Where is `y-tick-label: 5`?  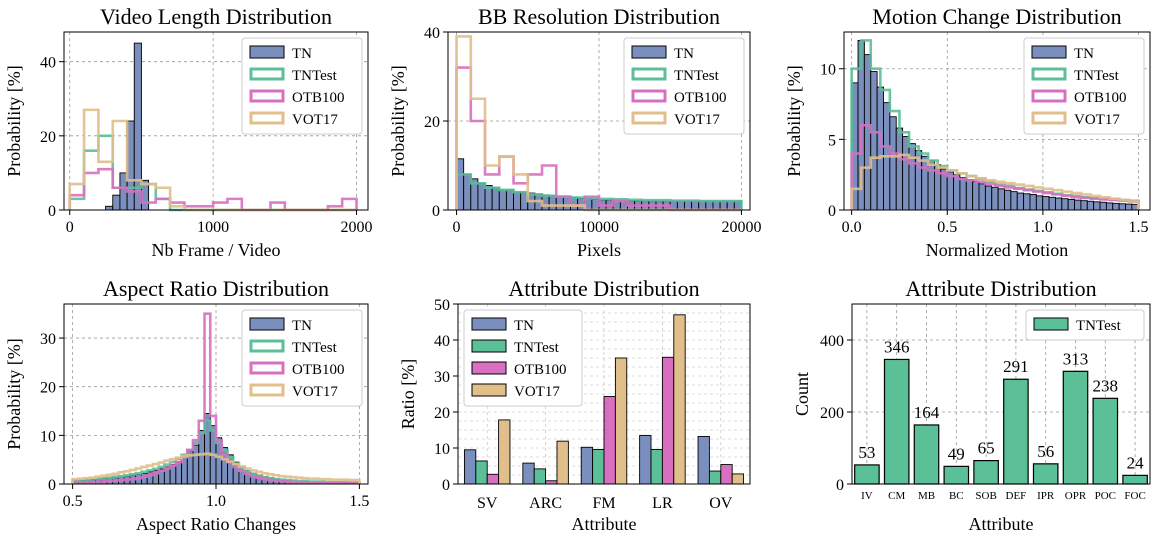 y-tick-label: 5 is located at coordinates (832, 140).